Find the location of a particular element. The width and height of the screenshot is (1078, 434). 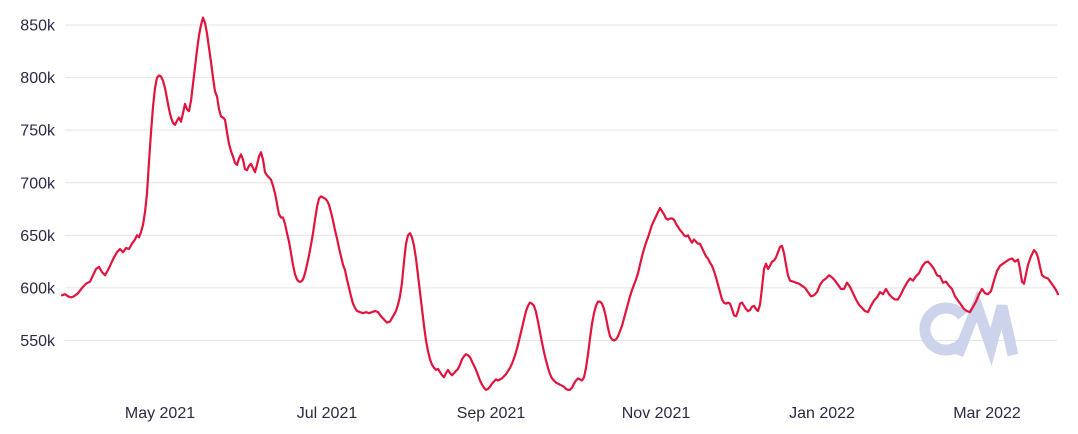

y-axis-tick-label: 700k is located at coordinates (38, 183).